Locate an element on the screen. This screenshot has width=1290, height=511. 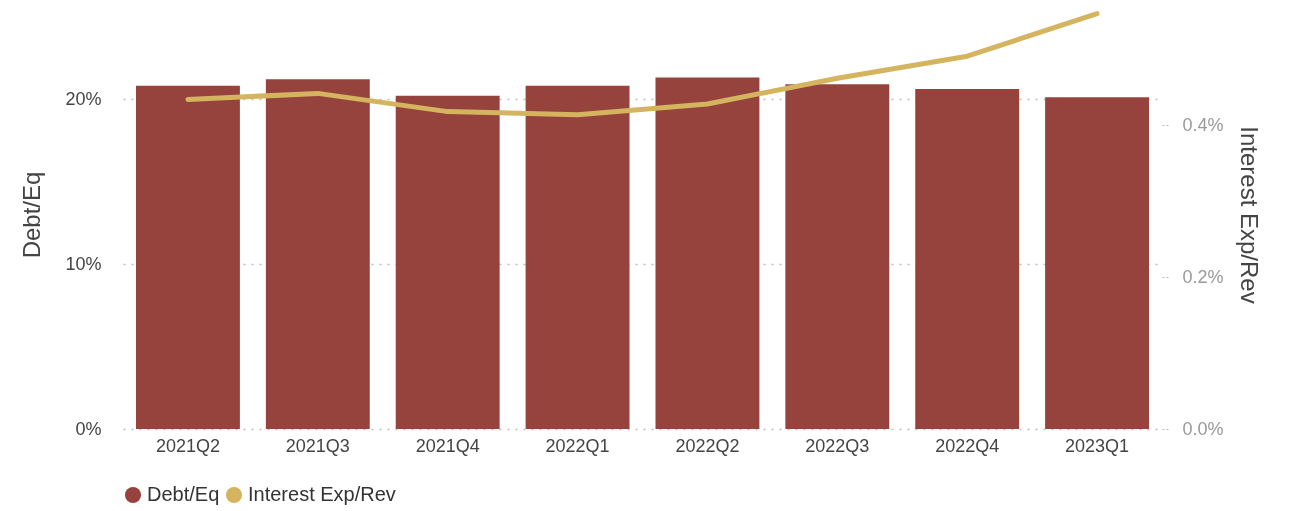
x-tick-label: 2022Q3 is located at coordinates (837, 445).